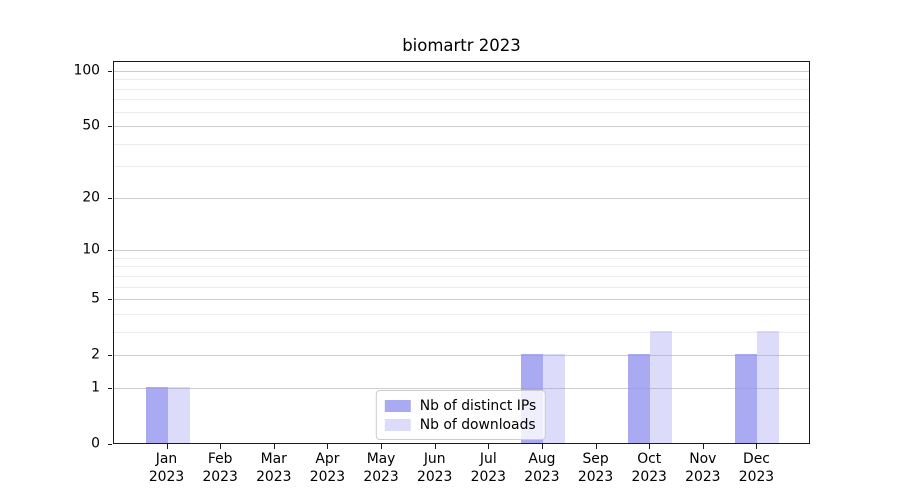 This screenshot has height=500, width=900. Describe the element at coordinates (768, 386) in the screenshot. I see `bar-nb-of-downloads-dec` at that location.